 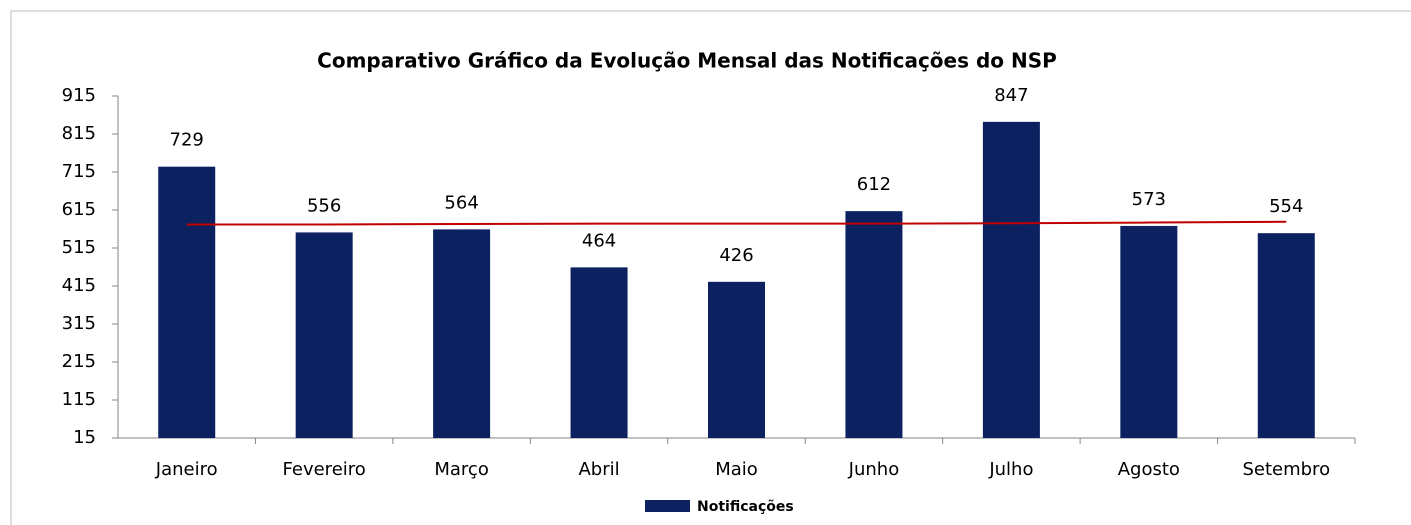 What do you see at coordinates (736, 223) in the screenshot?
I see `line` at bounding box center [736, 223].